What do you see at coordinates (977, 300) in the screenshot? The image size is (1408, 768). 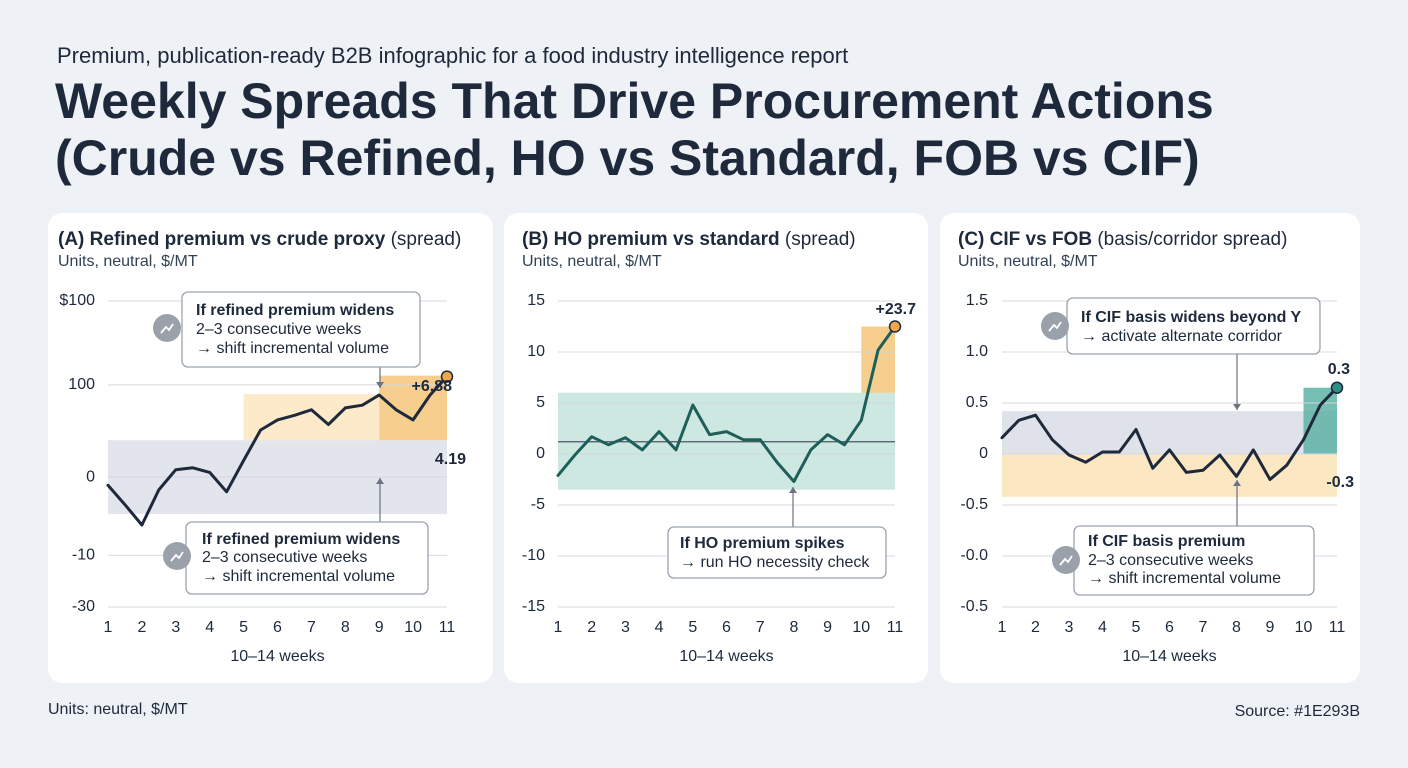 I see `y-tick-label: 1.5` at bounding box center [977, 300].